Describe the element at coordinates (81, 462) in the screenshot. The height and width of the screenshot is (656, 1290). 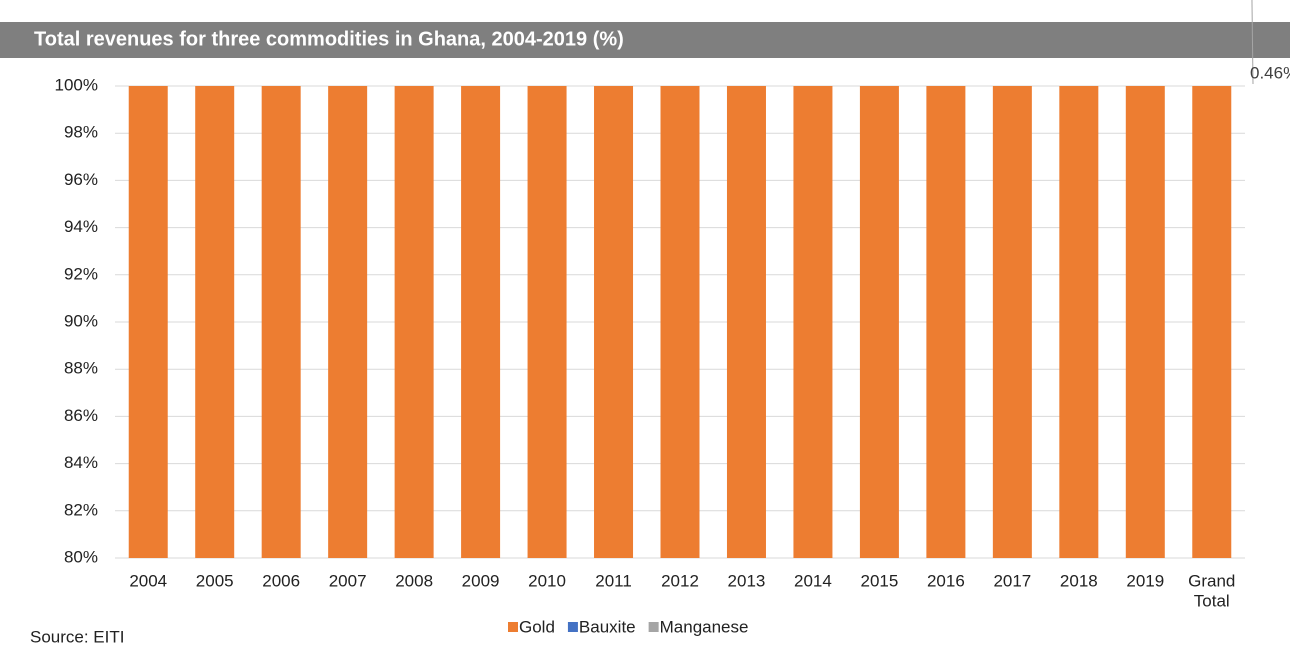
I see `y-tick-label: 84%` at that location.